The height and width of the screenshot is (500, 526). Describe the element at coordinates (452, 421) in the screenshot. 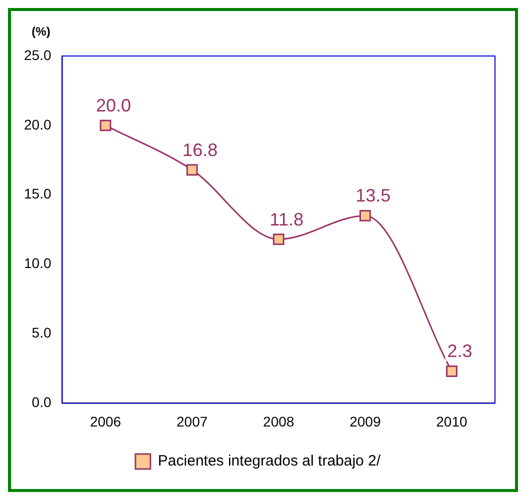

I see `x-tick-label: 2010` at that location.